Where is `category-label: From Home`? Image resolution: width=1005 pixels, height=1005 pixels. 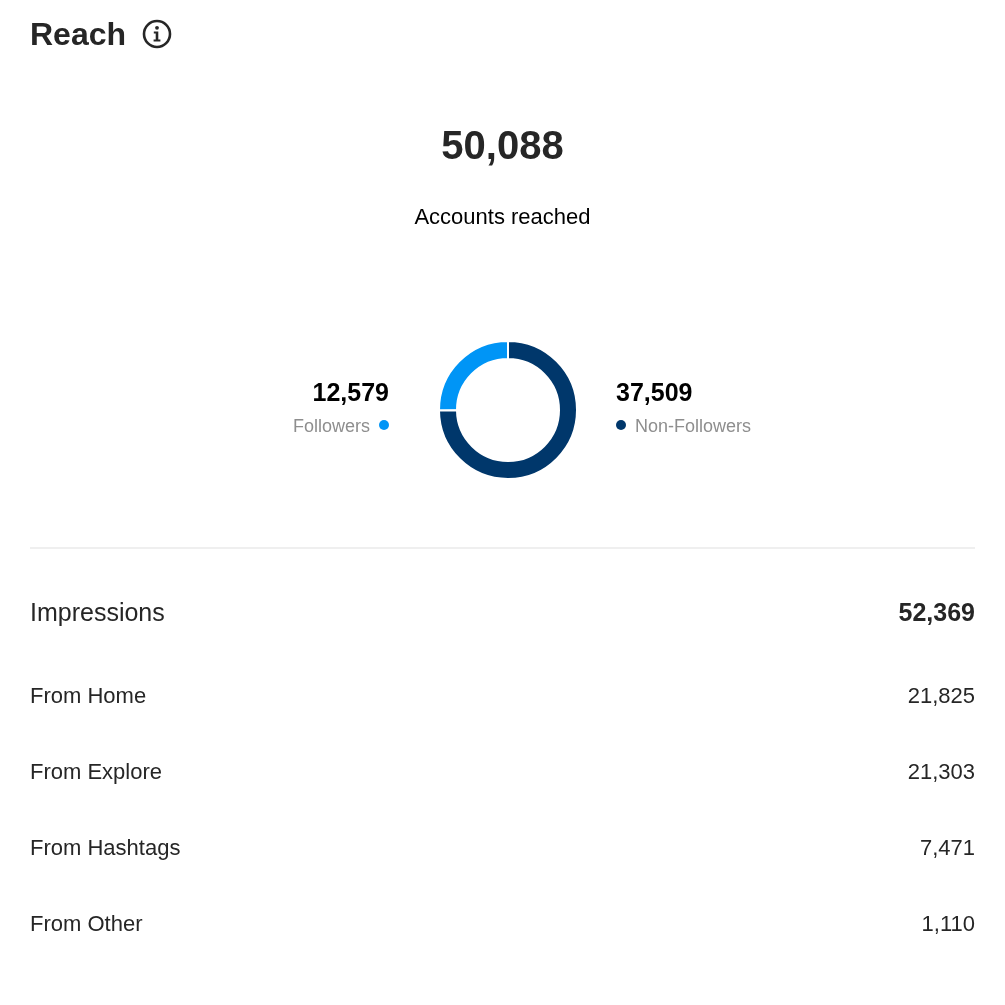
category-label: From Home is located at coordinates (88, 696).